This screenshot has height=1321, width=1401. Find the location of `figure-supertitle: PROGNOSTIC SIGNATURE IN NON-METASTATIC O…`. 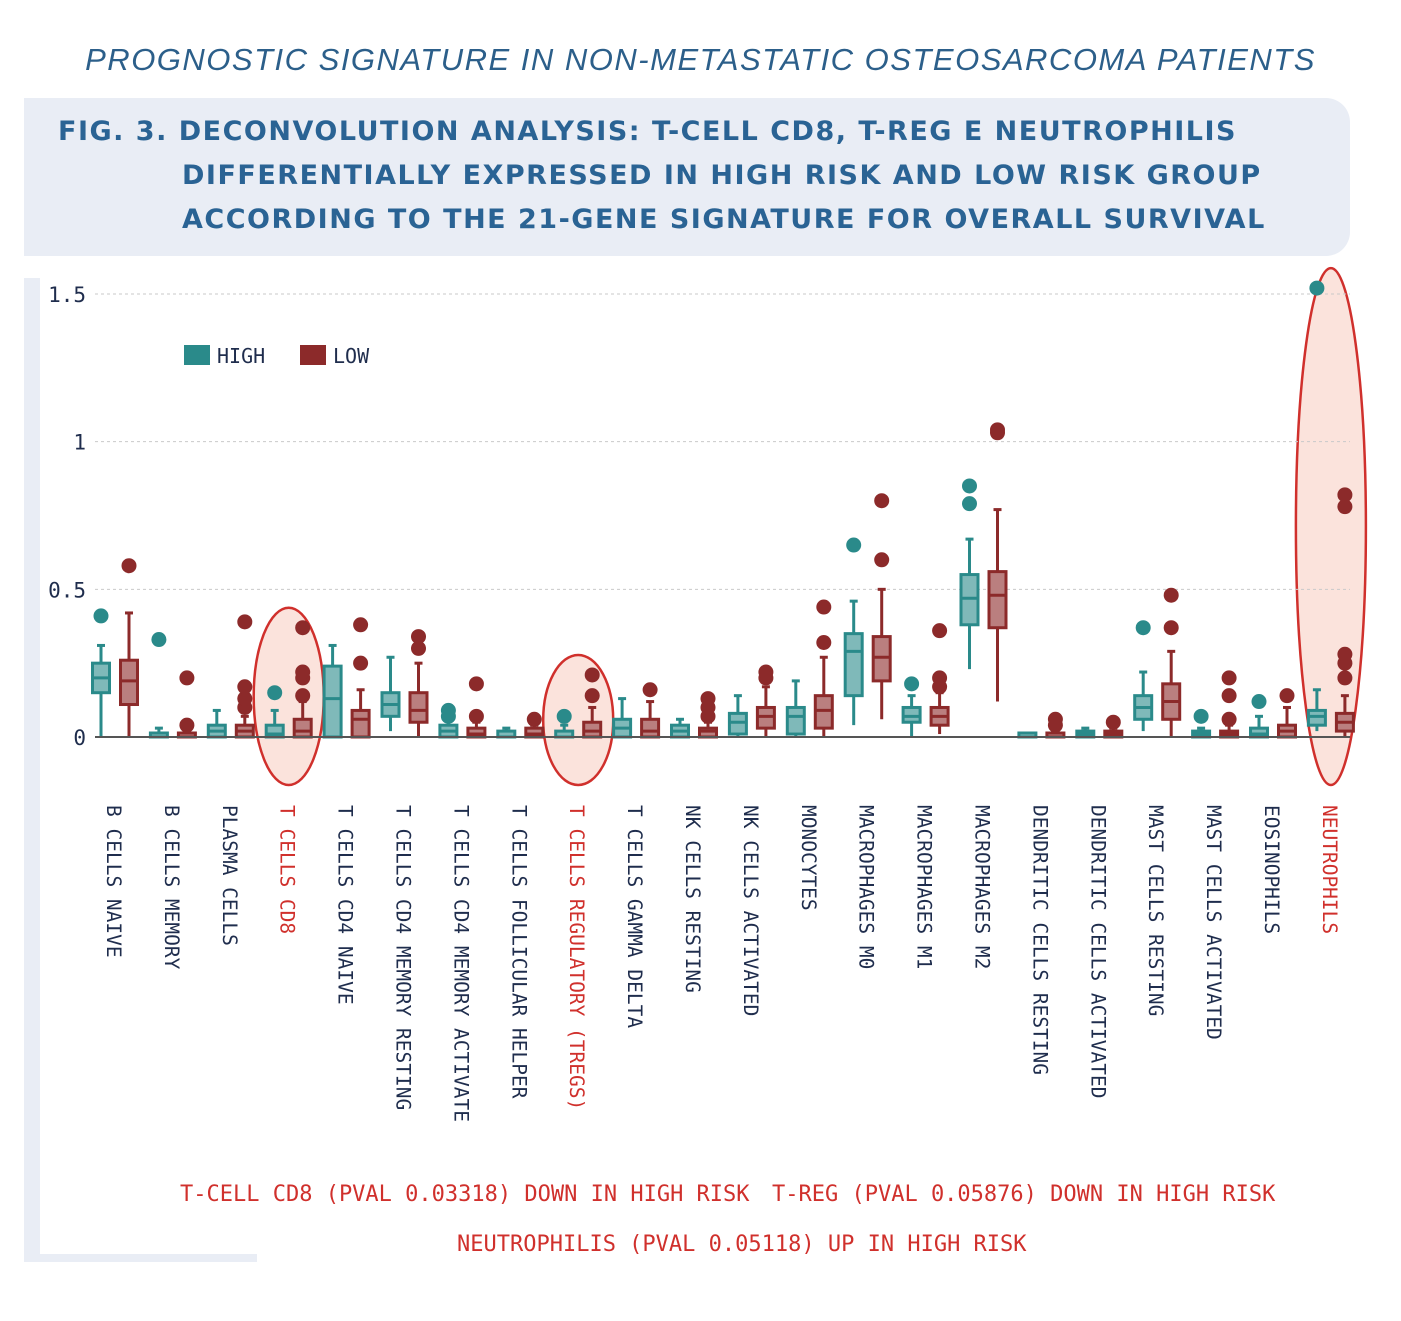

figure-supertitle: PROGNOSTIC SIGNATURE IN NON-METASTATIC O… is located at coordinates (700, 59).